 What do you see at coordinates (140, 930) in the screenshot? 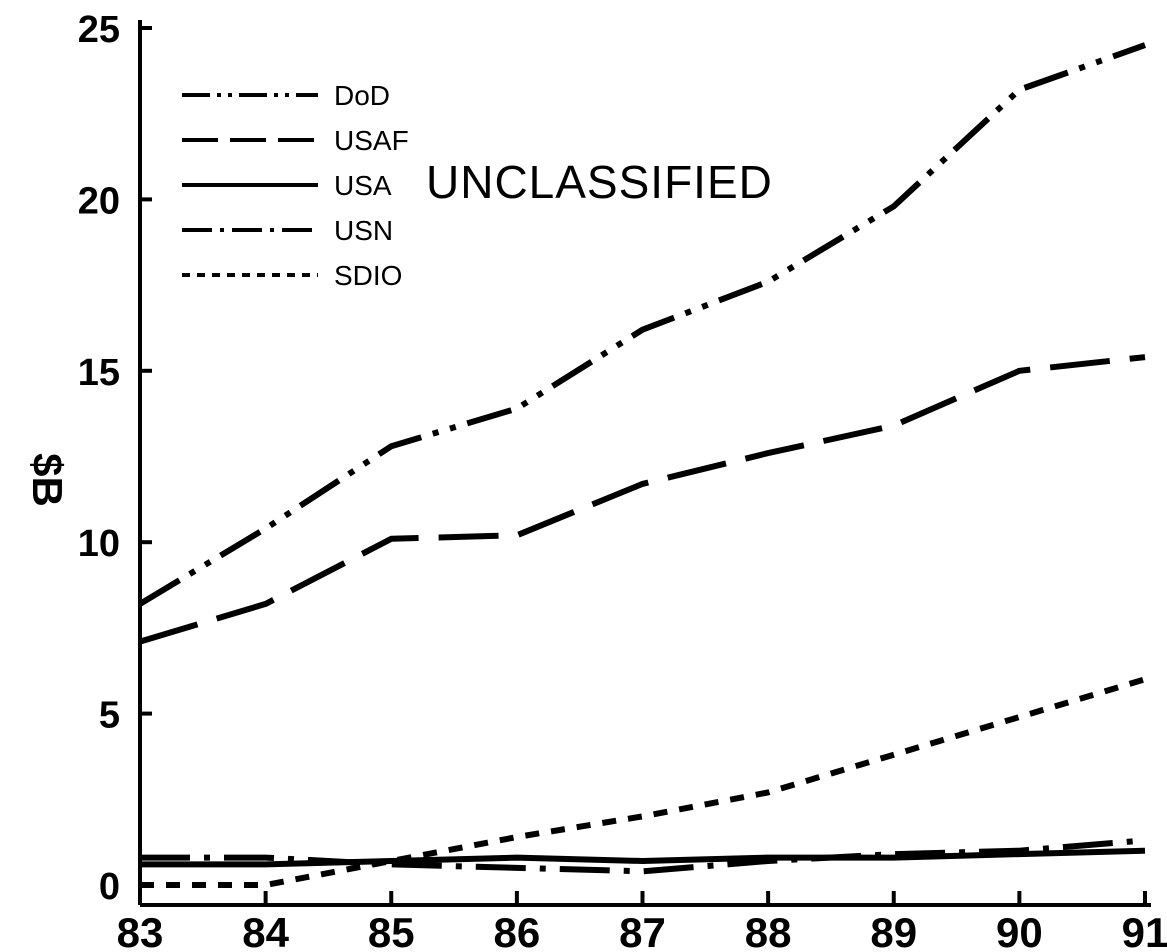
I see `x-tick-label: 83` at bounding box center [140, 930].